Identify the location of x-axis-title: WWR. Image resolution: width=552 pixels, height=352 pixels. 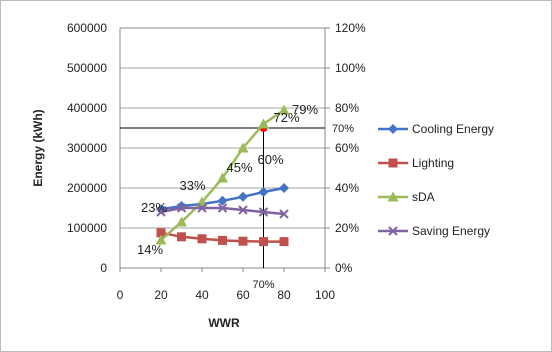
(224, 323).